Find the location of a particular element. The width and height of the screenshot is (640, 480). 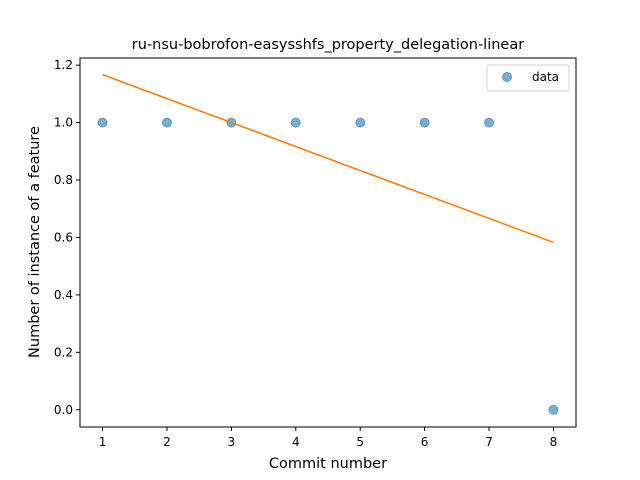

y-tick-label: 0.8 is located at coordinates (63, 180).